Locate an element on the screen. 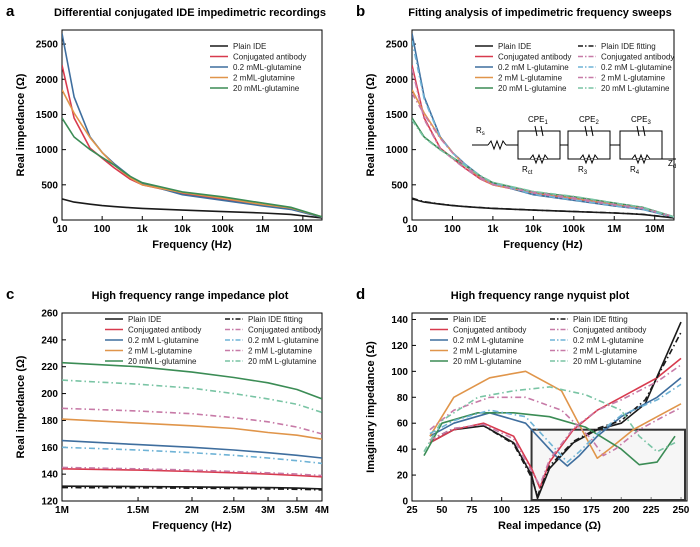 This screenshot has height=547, width=700. circuit-label: CPE3 is located at coordinates (641, 120).